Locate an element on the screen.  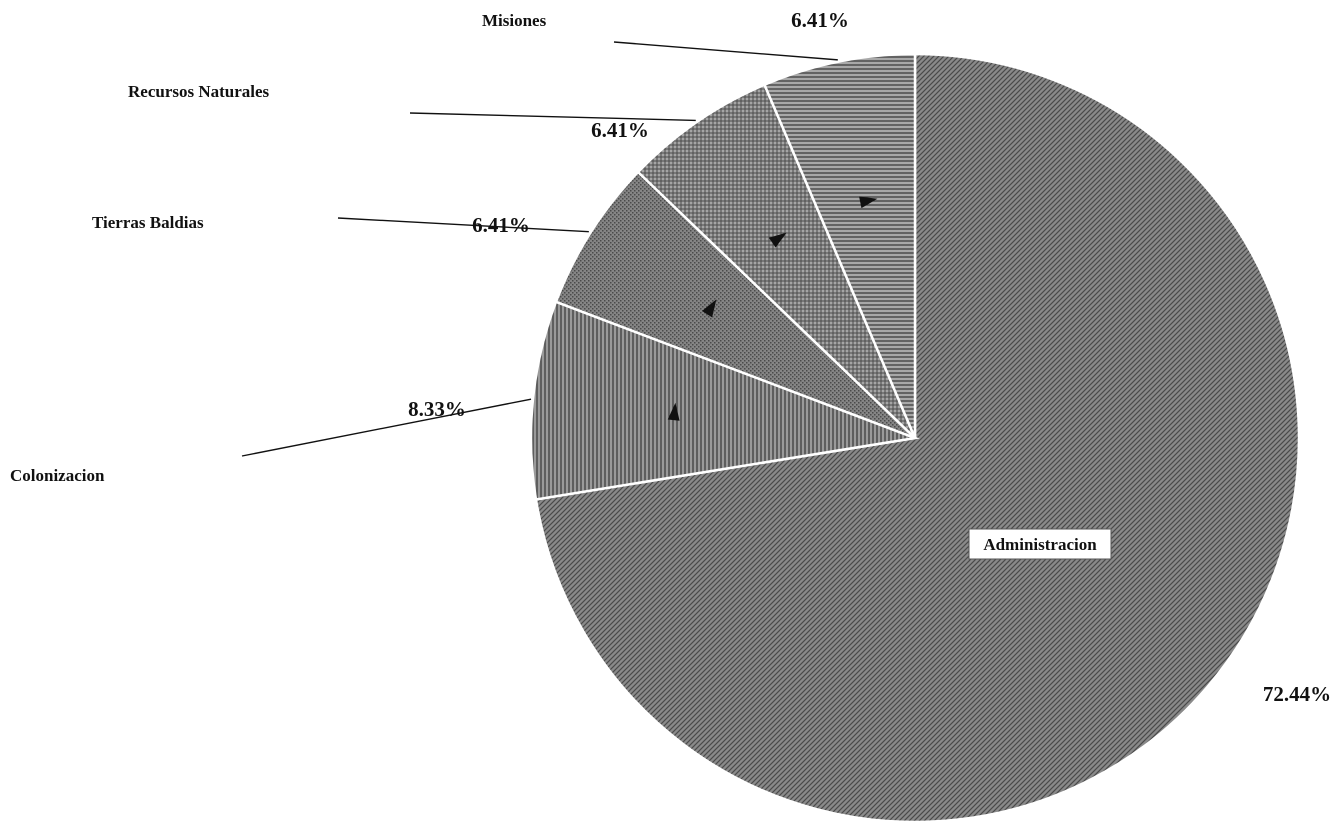
marker-recursos-naturales is located at coordinates (777, 240).